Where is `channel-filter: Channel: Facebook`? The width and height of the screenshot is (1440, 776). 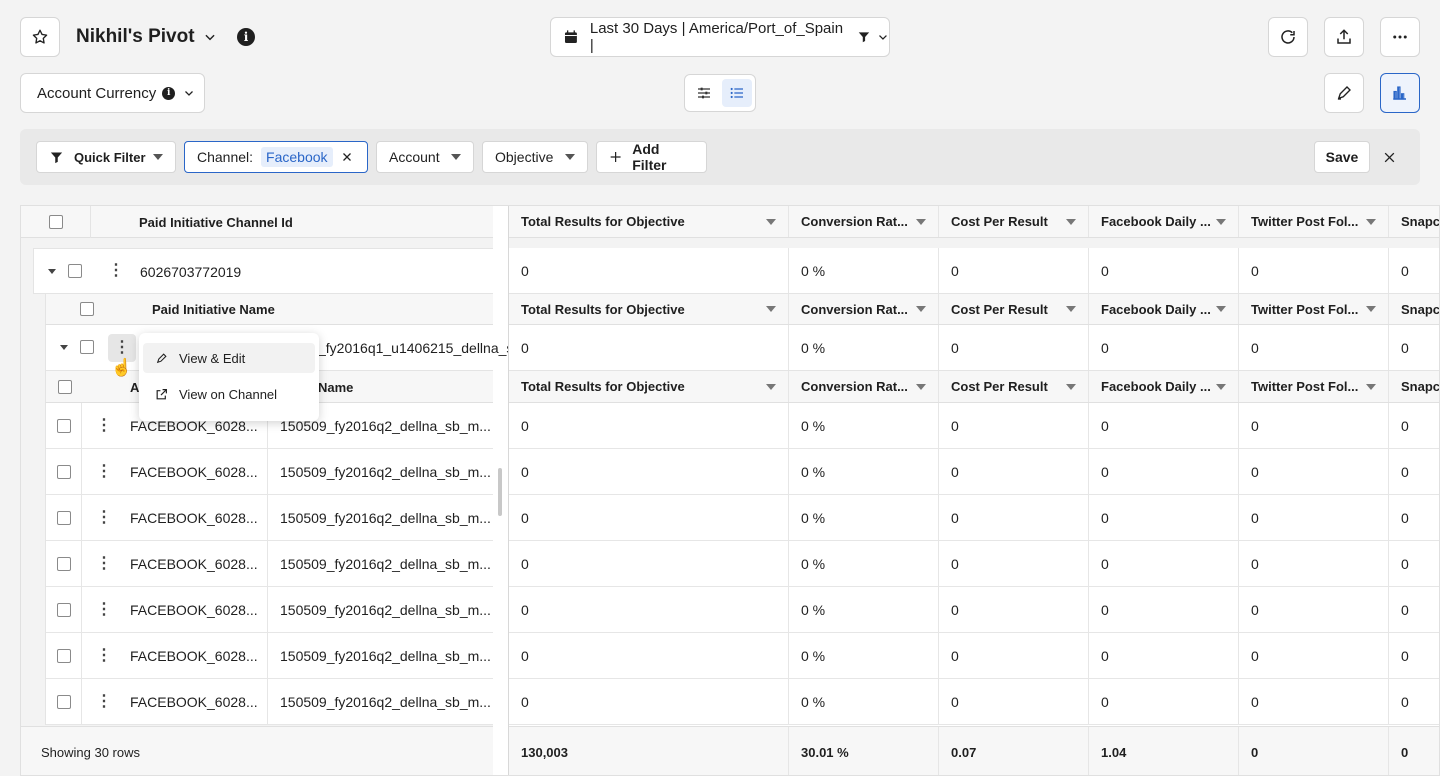
channel-filter: Channel: Facebook is located at coordinates (276, 157).